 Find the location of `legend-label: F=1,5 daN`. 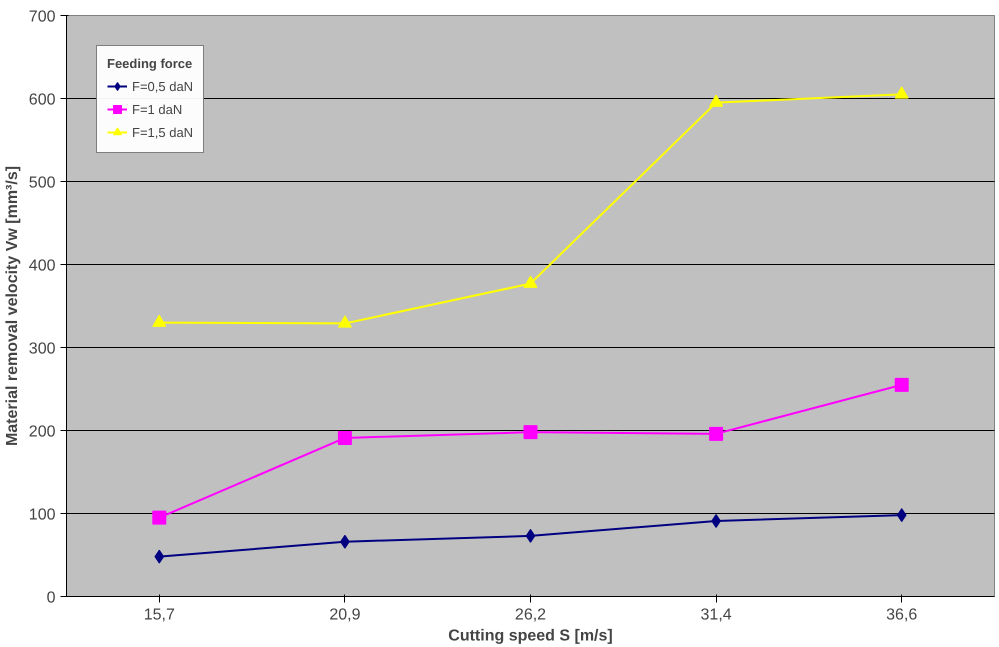

legend-label: F=1,5 daN is located at coordinates (163, 132).